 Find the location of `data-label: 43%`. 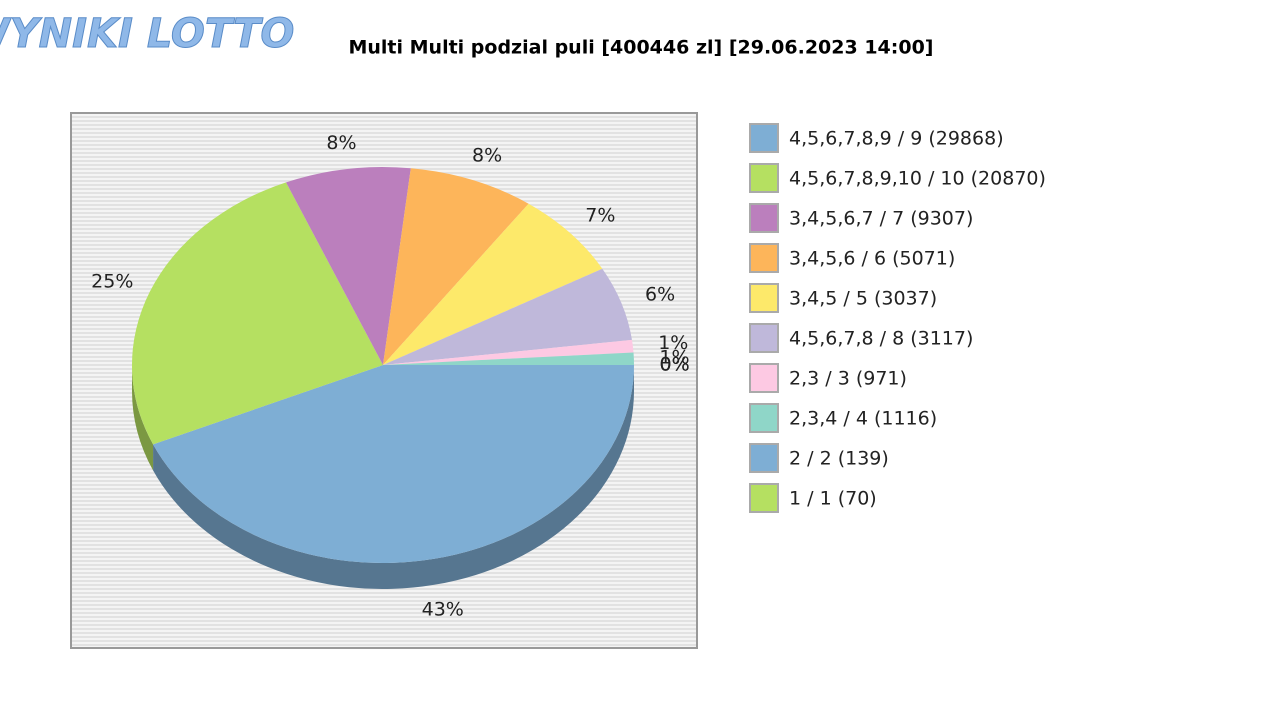

data-label: 43% is located at coordinates (443, 609).